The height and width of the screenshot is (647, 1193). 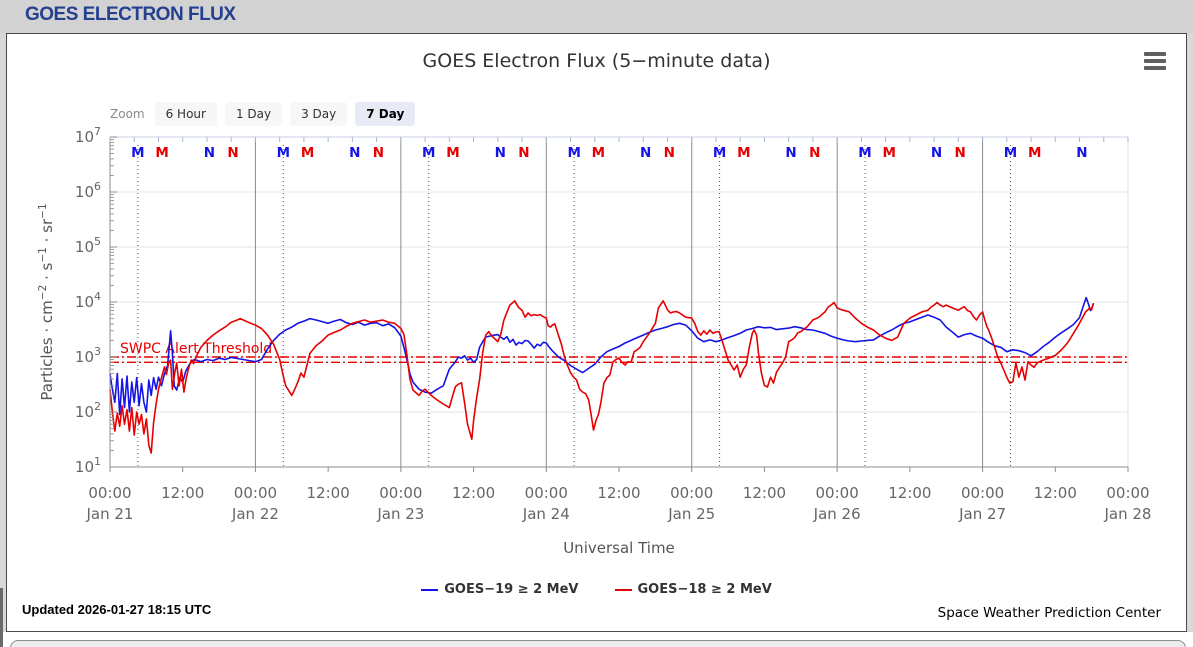 What do you see at coordinates (1, 617) in the screenshot?
I see `left-page-edge` at bounding box center [1, 617].